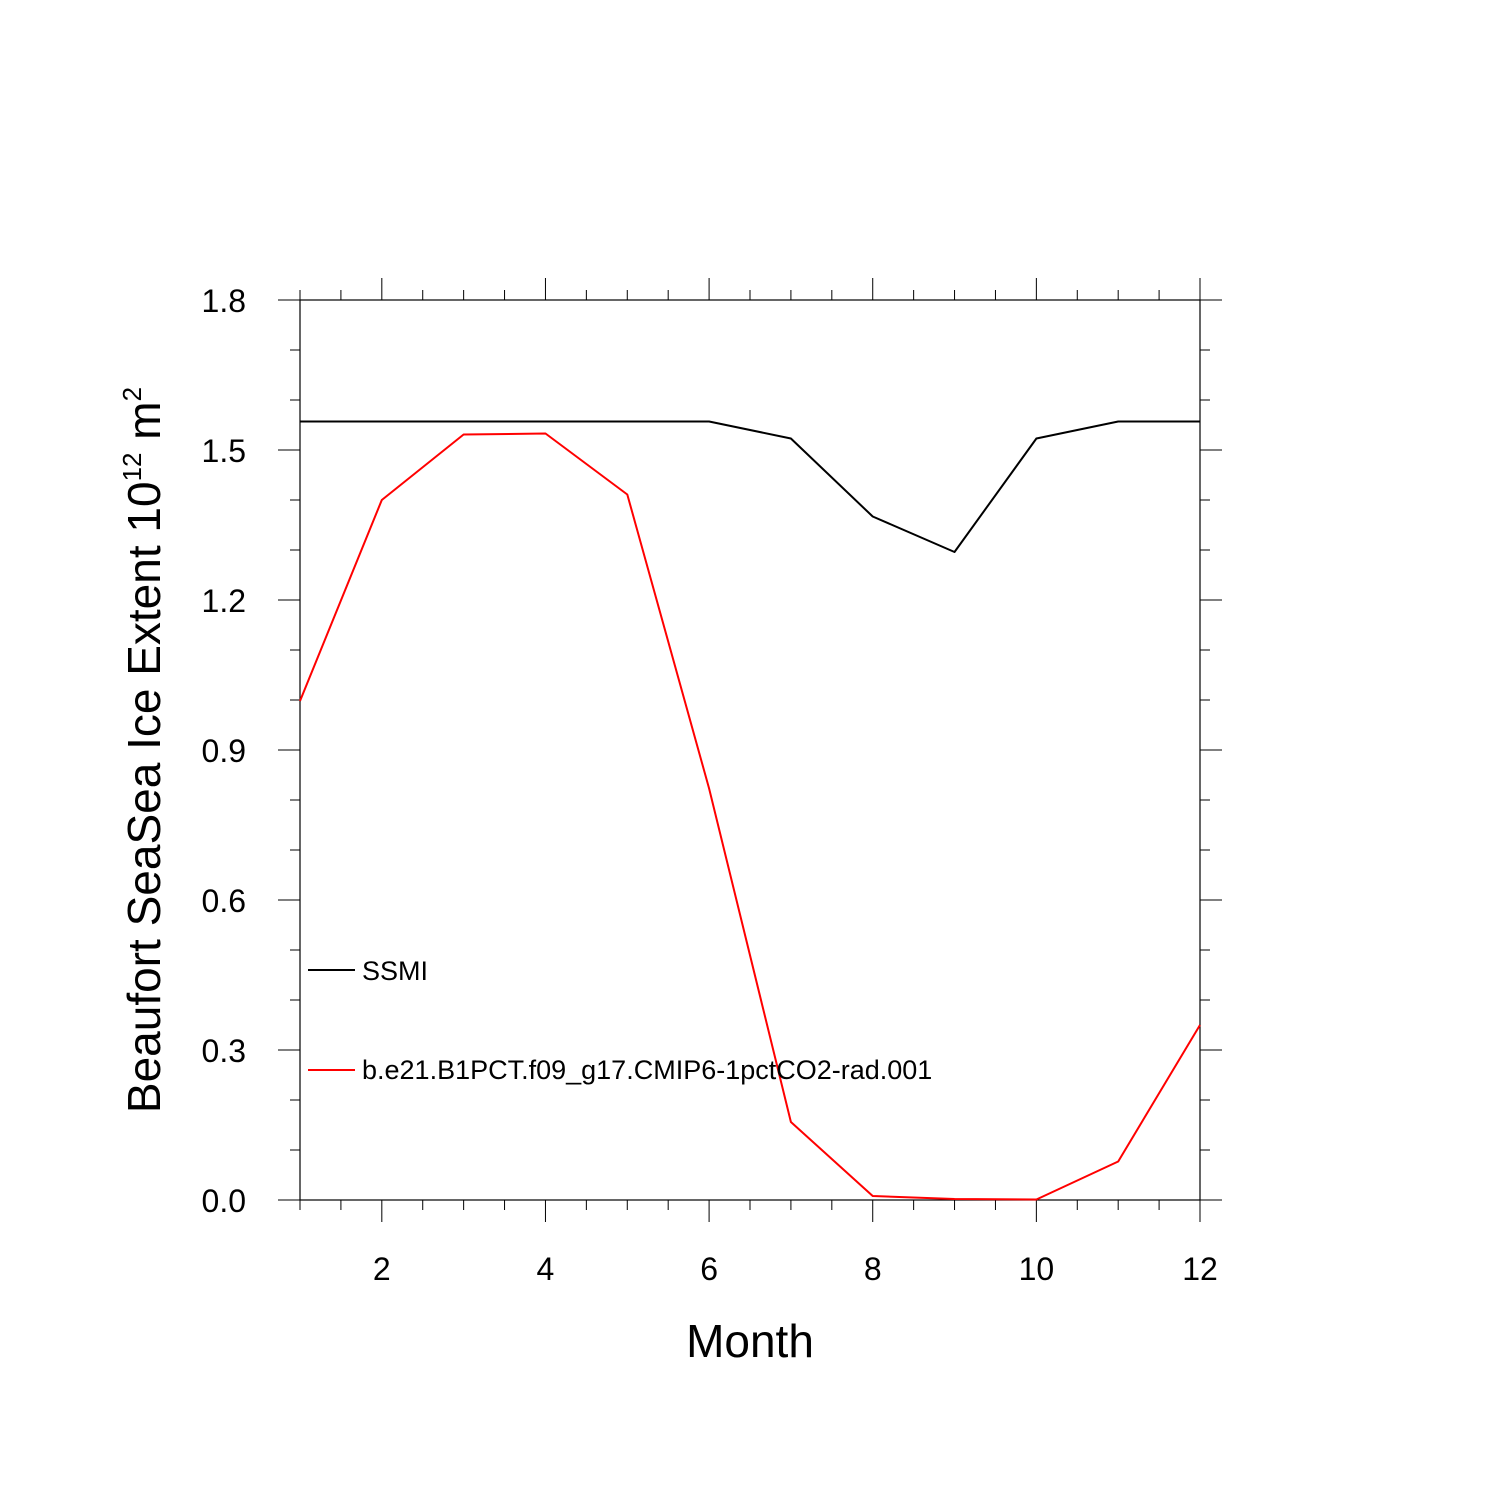  I want to click on x-axis-label: Month, so click(750, 1341).